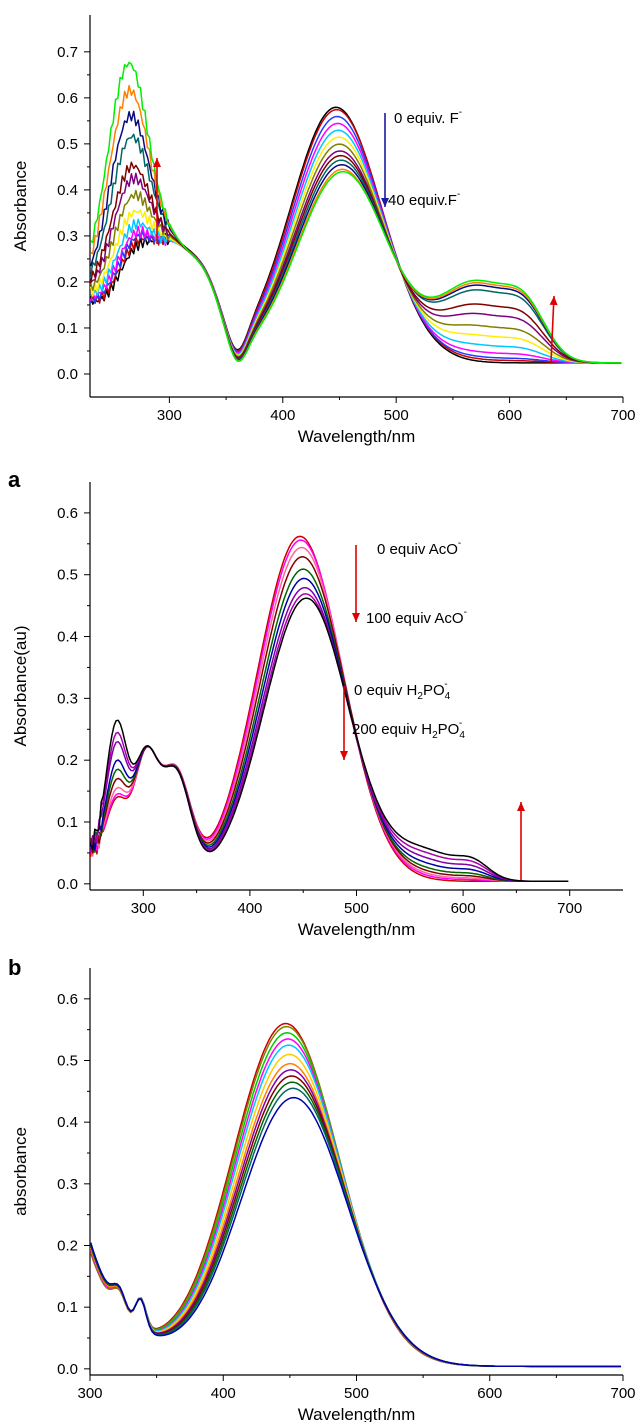 This screenshot has height=1427, width=643. Describe the element at coordinates (553, 301) in the screenshot. I see `trend-arrow-2-head` at that location.